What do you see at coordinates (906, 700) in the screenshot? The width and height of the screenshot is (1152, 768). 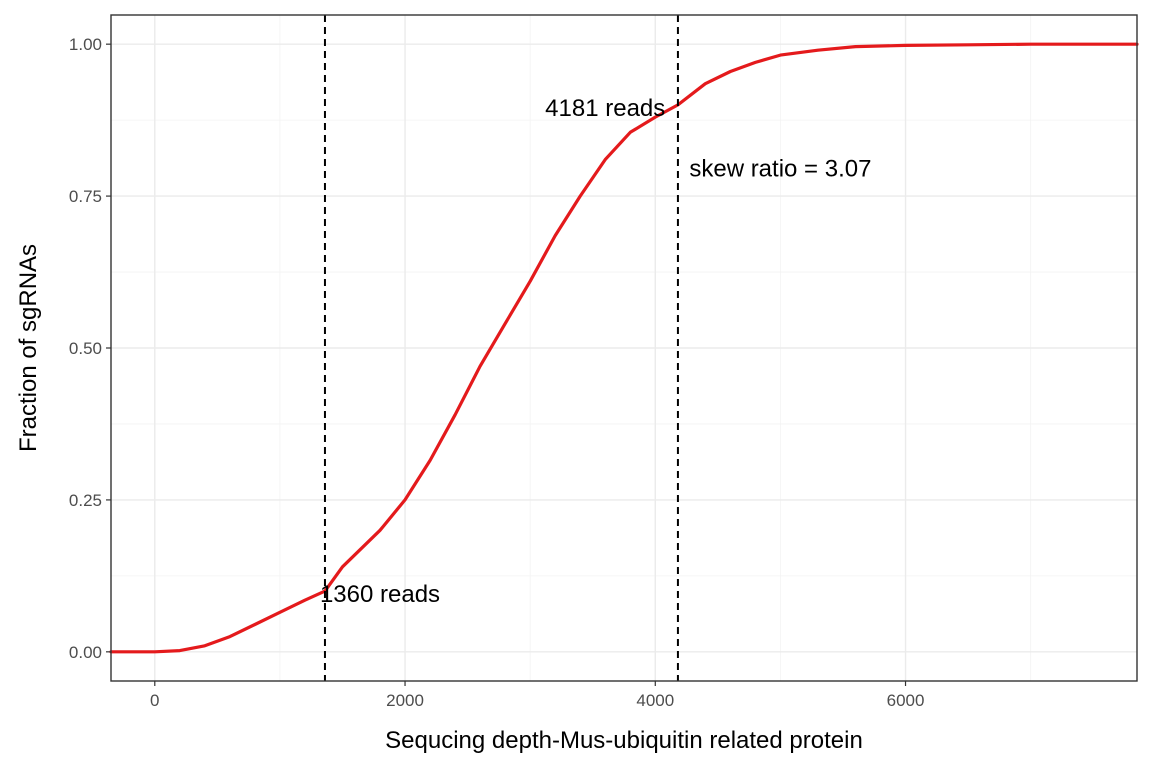 I see `x-tick-label: 6000` at bounding box center [906, 700].